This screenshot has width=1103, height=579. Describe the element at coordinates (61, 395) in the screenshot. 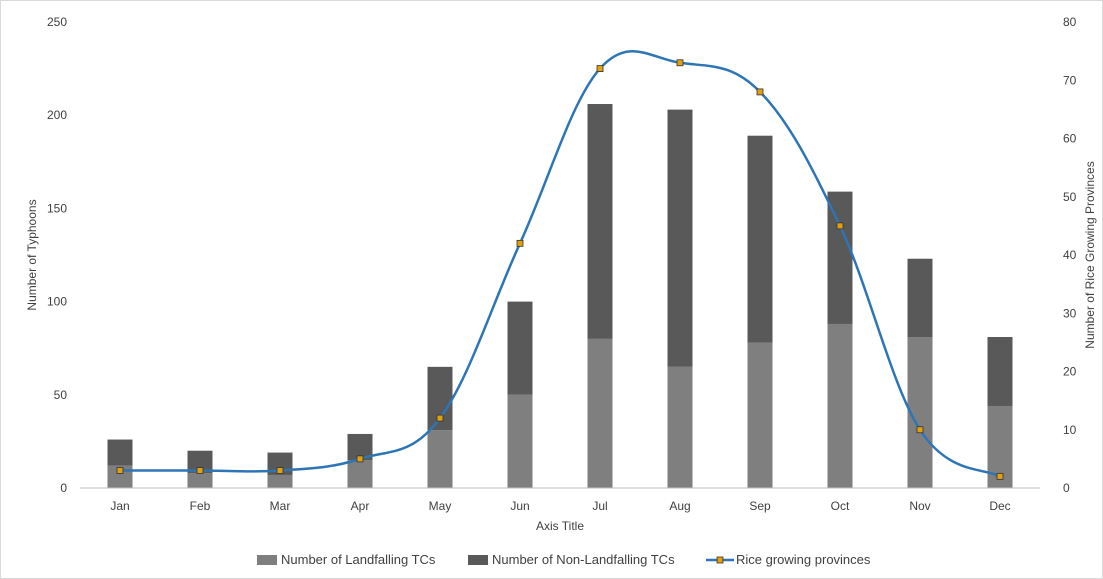

I see `left-tick-label: 50` at that location.